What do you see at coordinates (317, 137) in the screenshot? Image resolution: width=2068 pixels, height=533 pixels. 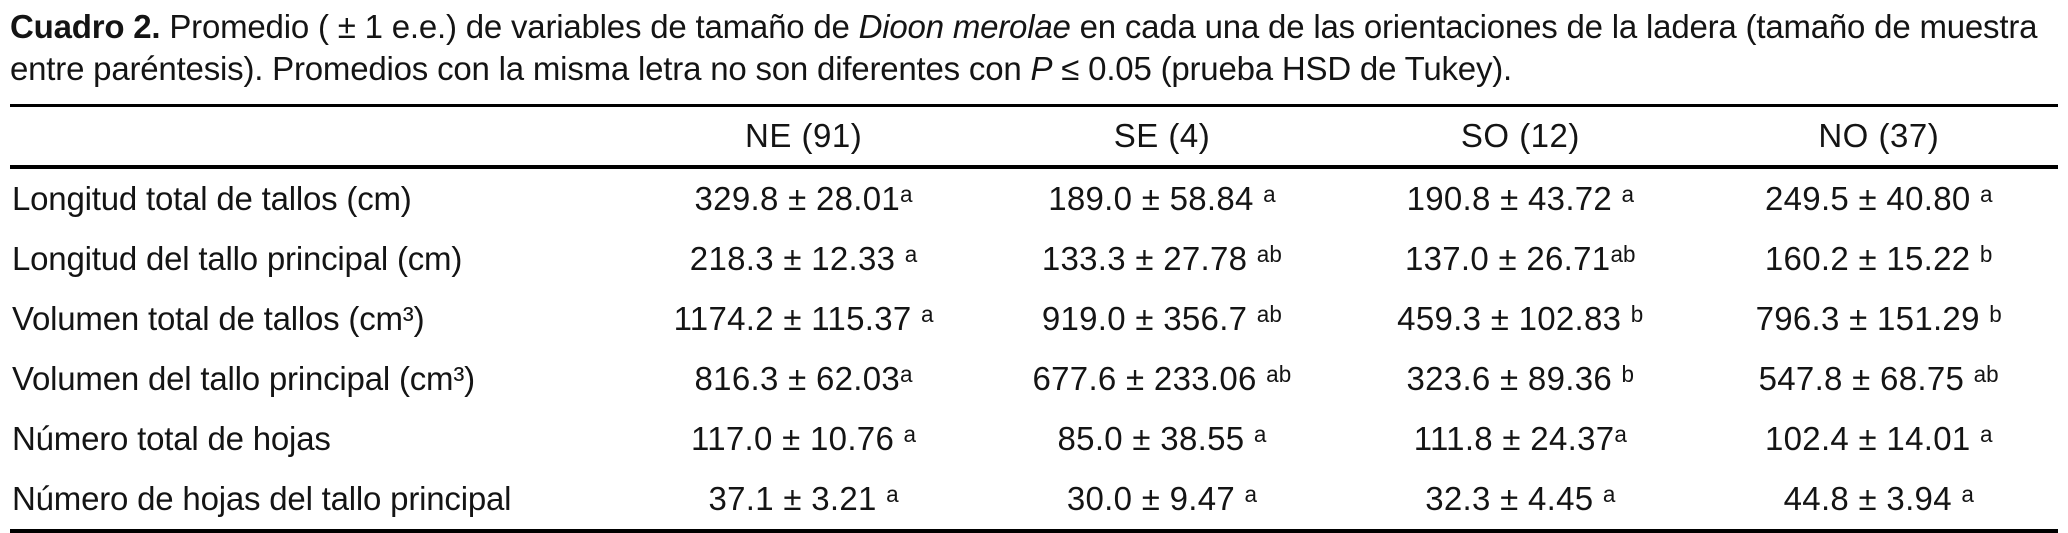 I see `column-header-variable` at bounding box center [317, 137].